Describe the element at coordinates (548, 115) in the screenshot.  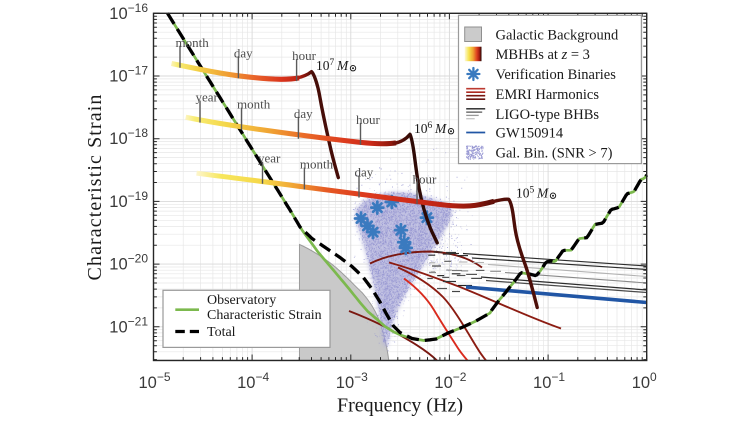
I see `svg-text: LIGO-type BHBs` at that location.